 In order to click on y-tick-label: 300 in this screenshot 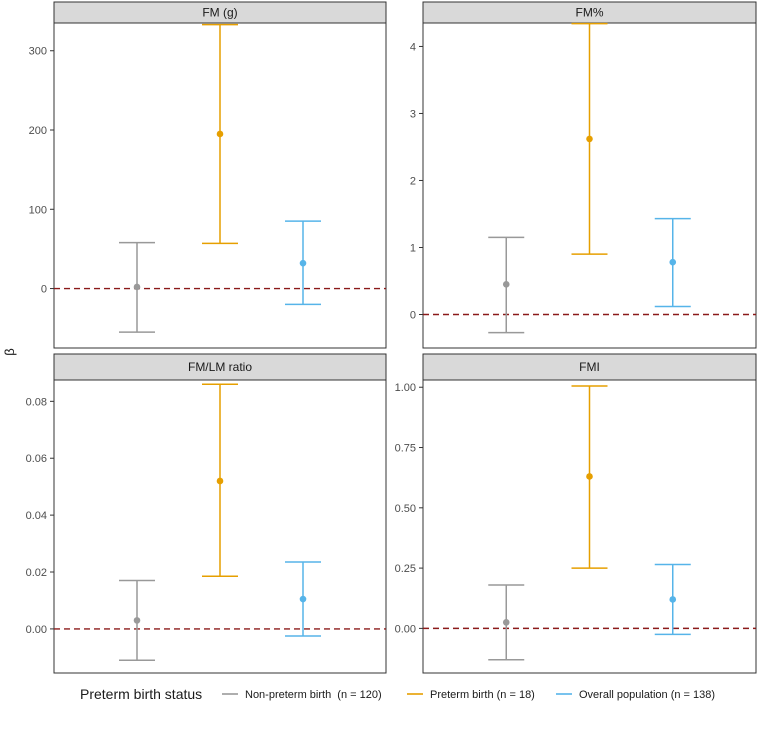, I will do `click(38, 52)`.